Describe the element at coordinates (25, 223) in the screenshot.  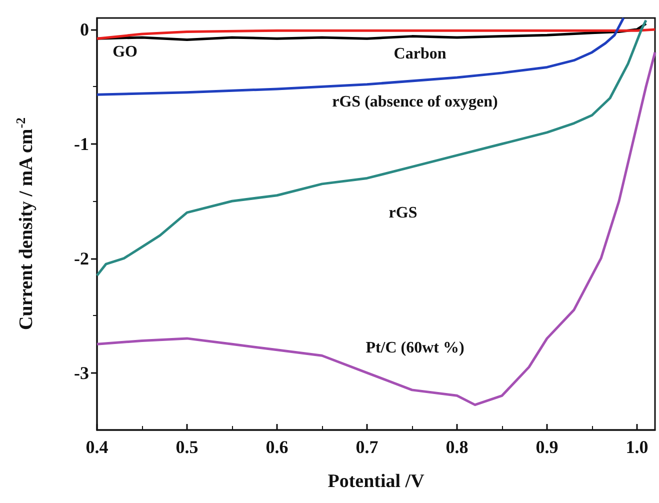
I see `y-axis-title: Current density / mA cm-2` at that location.